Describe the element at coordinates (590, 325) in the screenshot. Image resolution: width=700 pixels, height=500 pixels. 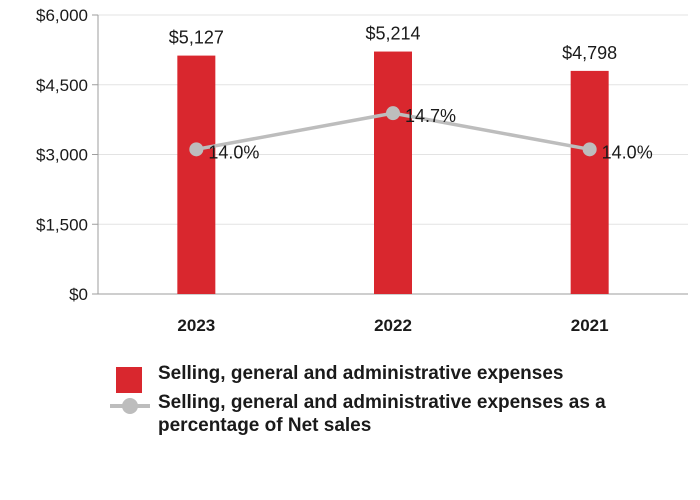
I see `x-category-label: 2021` at that location.